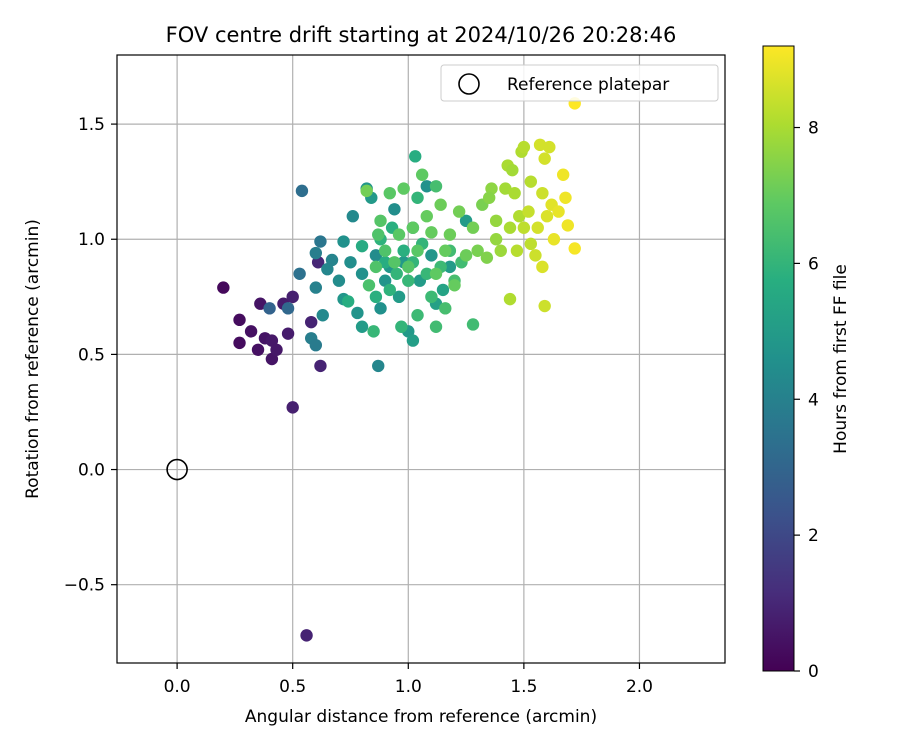 The height and width of the screenshot is (750, 900). Describe the element at coordinates (91, 471) in the screenshot. I see `y-tick-label: 0.0` at that location.